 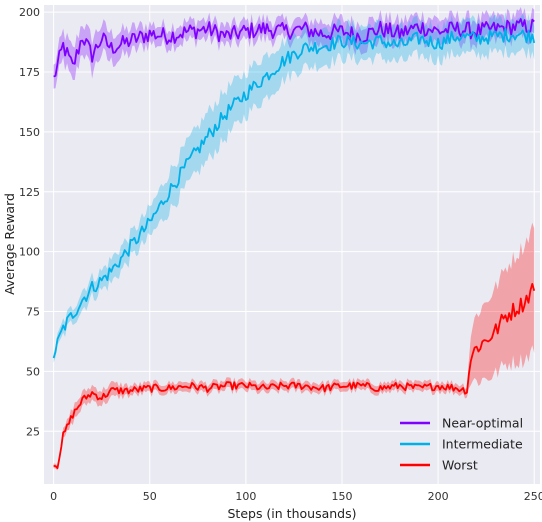 I want to click on x-tick-labels: 0 50 100 150 200 250, so click(x=296, y=496).